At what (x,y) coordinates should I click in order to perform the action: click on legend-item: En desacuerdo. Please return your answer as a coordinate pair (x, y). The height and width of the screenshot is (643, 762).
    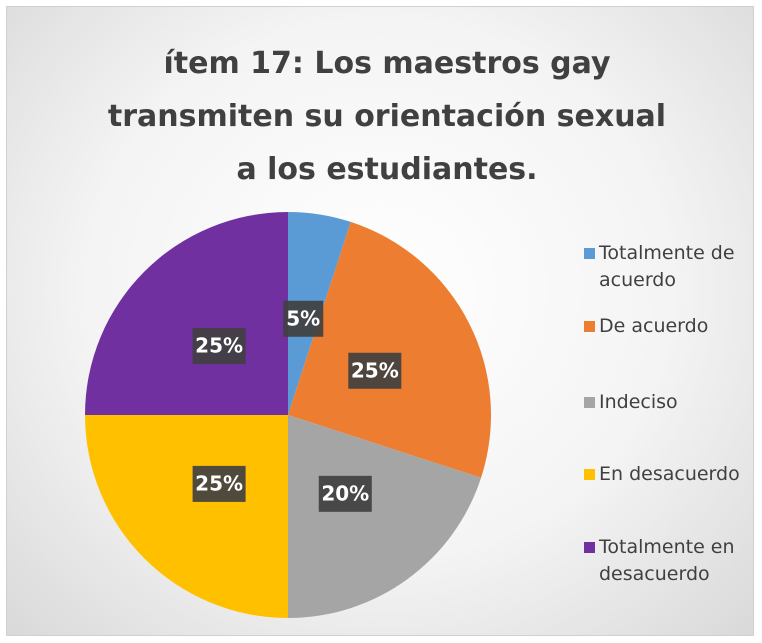
    Looking at the image, I should click on (664, 474).